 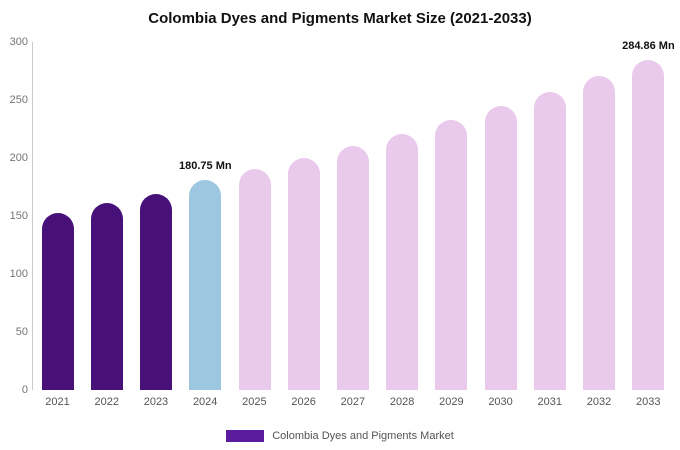 I want to click on x-tick-label: 2027, so click(x=353, y=402).